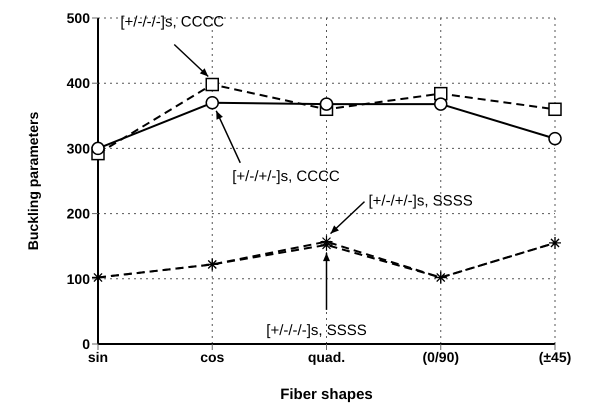  Describe the element at coordinates (441, 356) in the screenshot. I see `x-tick-label: (0/90)` at that location.